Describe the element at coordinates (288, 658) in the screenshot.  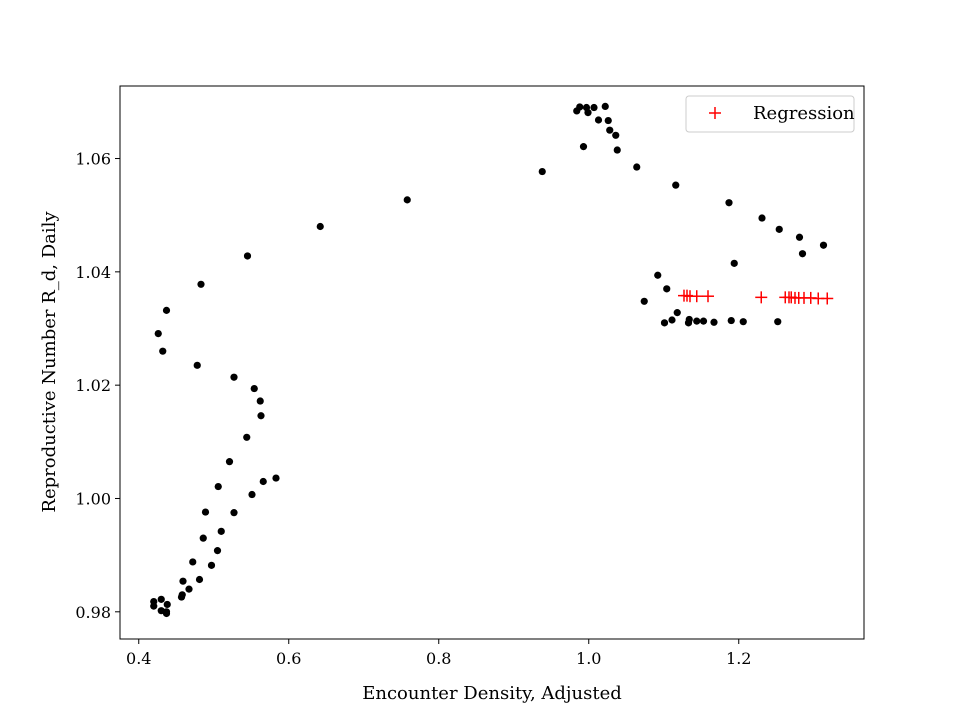
I see `x-tick-label: 0.6` at that location.